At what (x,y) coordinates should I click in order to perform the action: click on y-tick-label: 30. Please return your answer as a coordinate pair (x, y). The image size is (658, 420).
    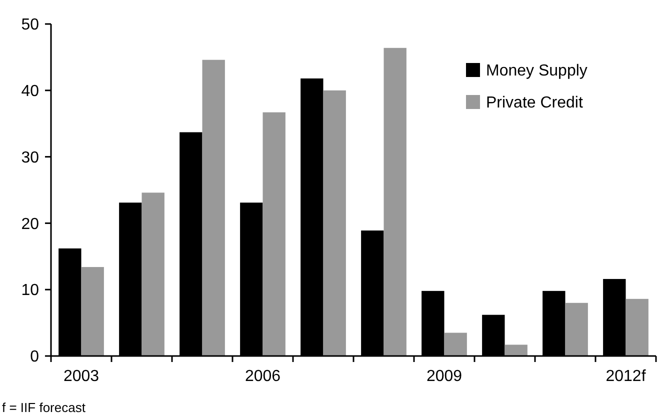
    Looking at the image, I should click on (30, 157).